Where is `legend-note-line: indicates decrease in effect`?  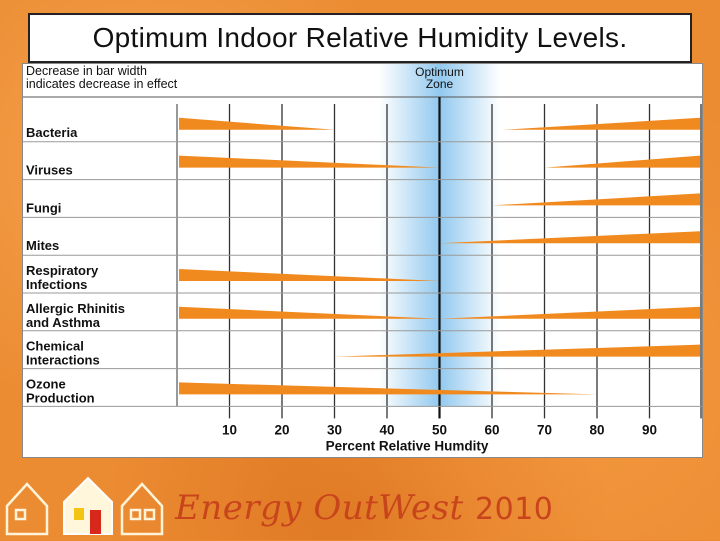
legend-note-line: indicates decrease in effect is located at coordinates (102, 84).